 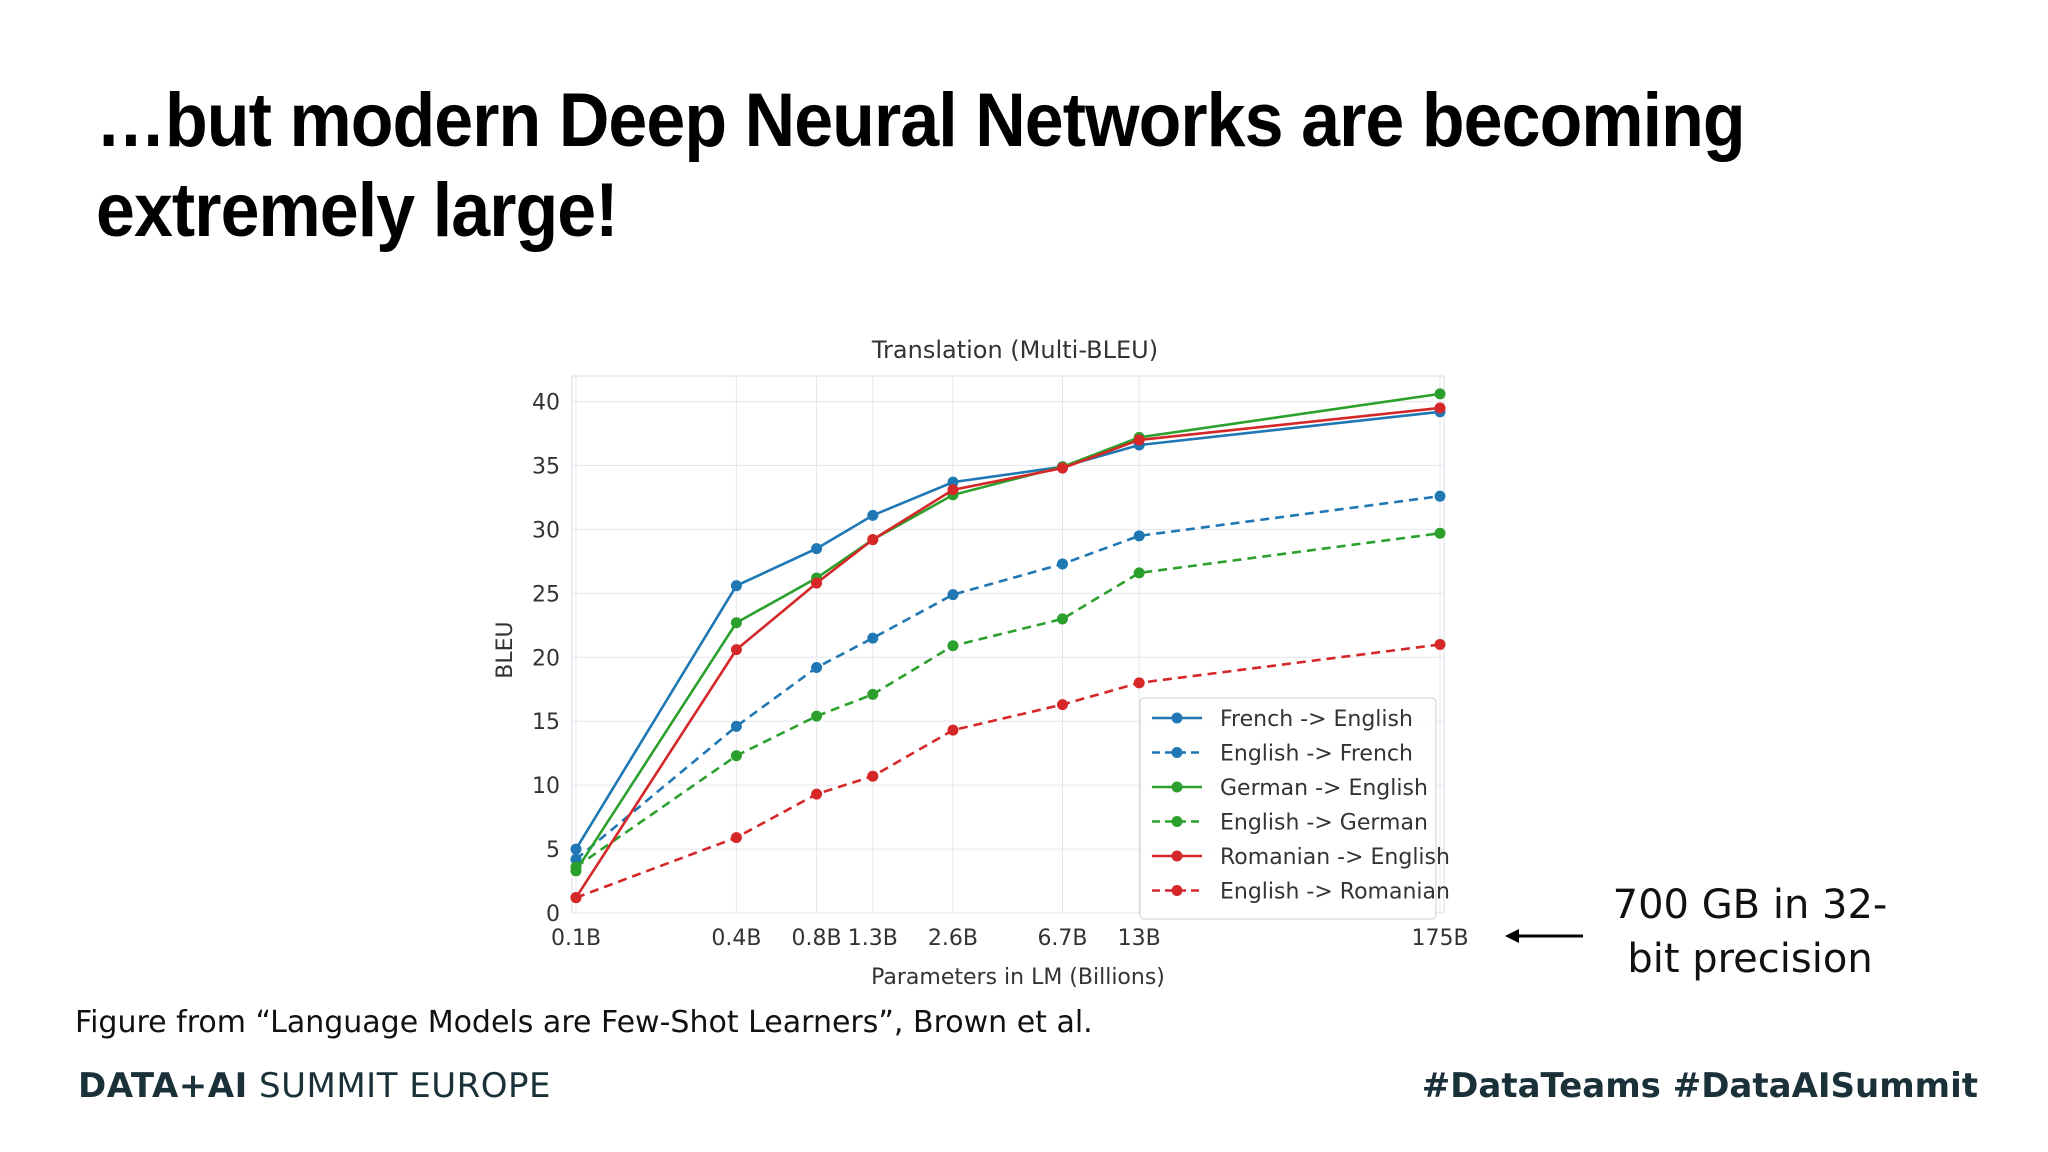 What do you see at coordinates (1699, 1086) in the screenshot?
I see `footer-hashtags: #DataTeams #DataAISummit` at bounding box center [1699, 1086].